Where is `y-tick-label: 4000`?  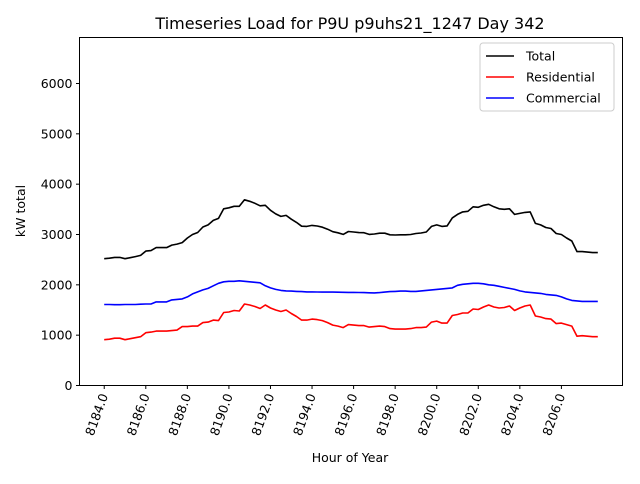 y-tick-label: 4000 is located at coordinates (57, 184).